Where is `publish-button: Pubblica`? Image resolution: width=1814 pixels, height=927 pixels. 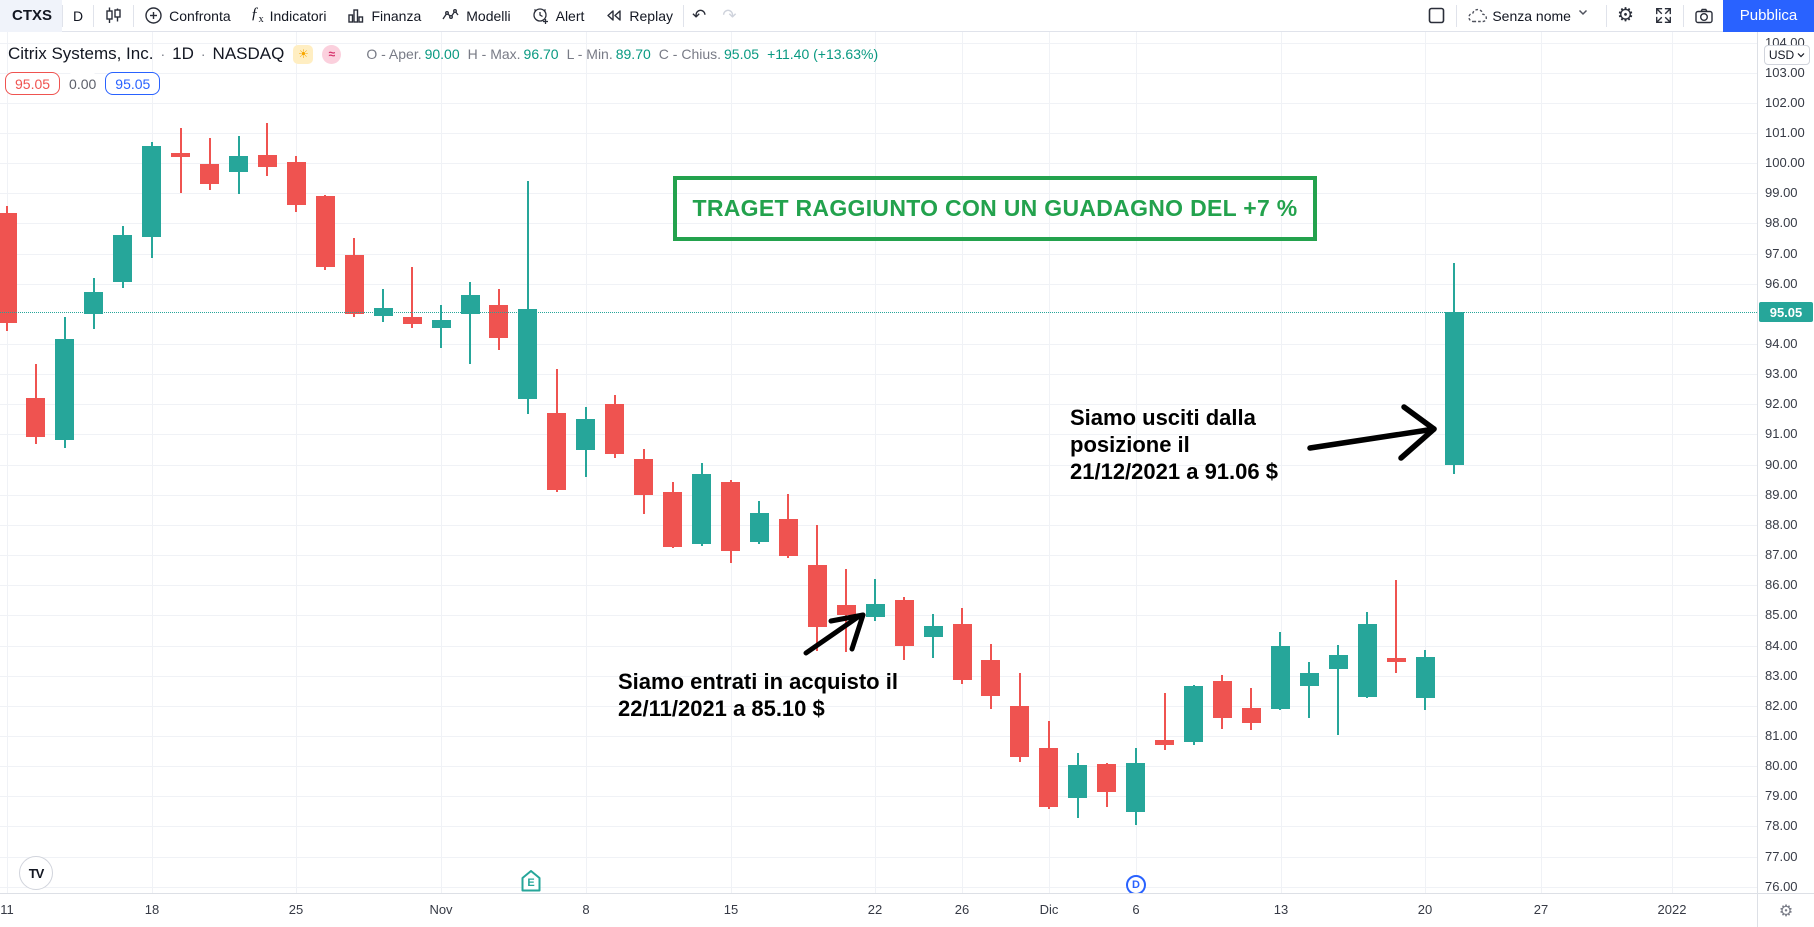 publish-button: Pubblica is located at coordinates (1768, 16).